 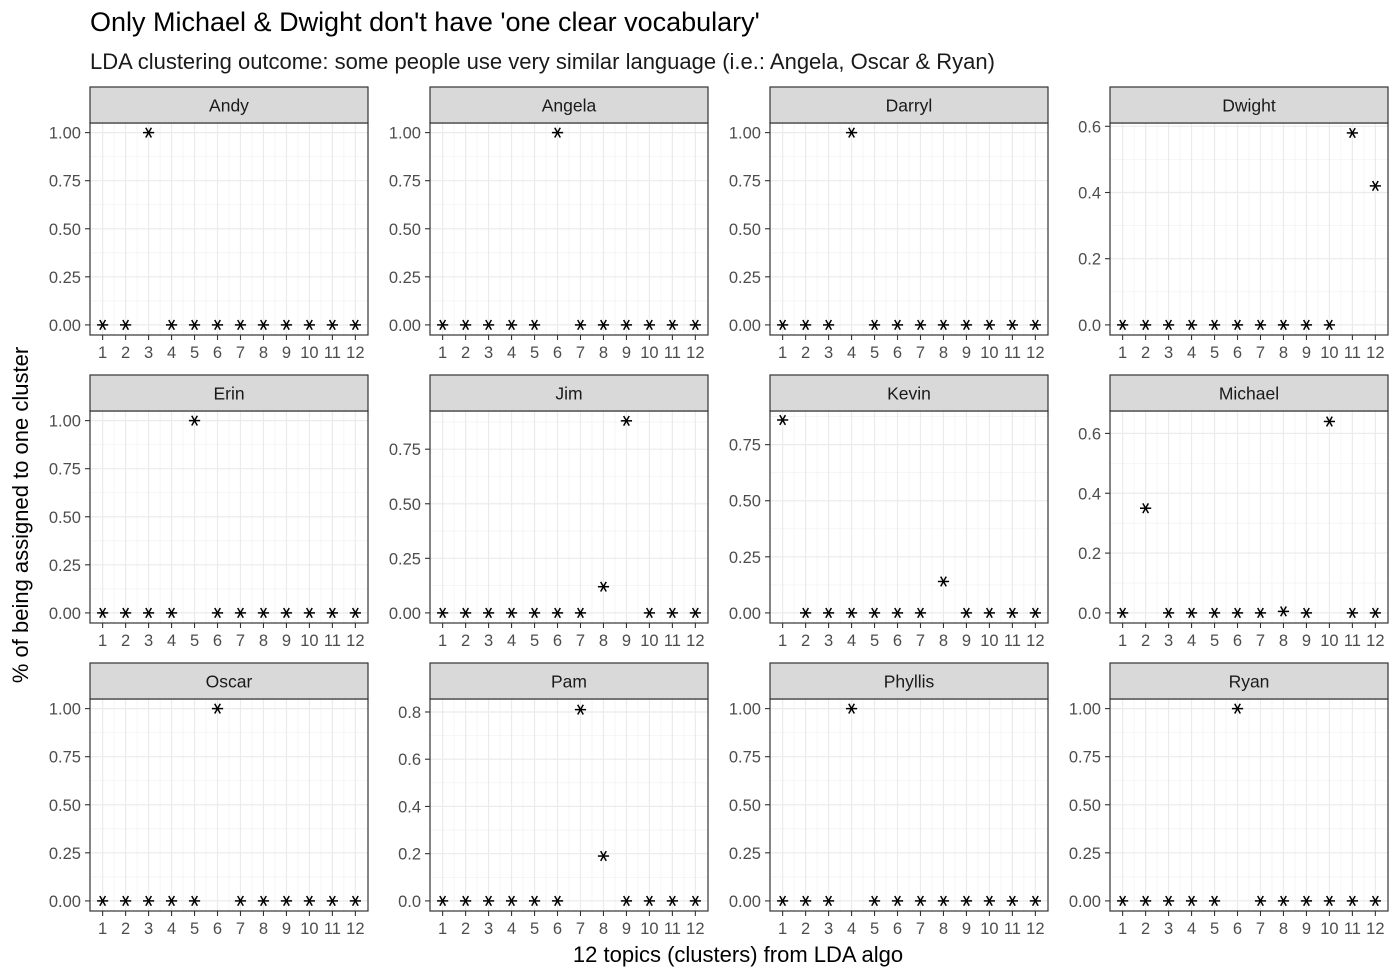 What do you see at coordinates (1233, 224) in the screenshot?
I see `facet-dwight: 1 2 3 4 5 6 7 8 9 10 11 120.00.20.40.6Dwight` at bounding box center [1233, 224].